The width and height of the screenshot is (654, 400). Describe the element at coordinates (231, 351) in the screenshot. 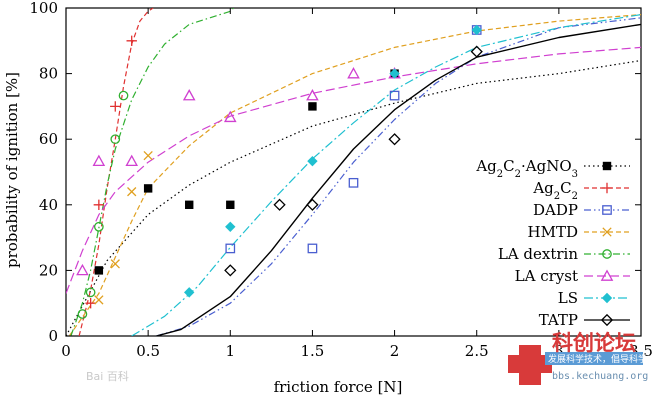

I see `x-tick-label: 1` at that location.